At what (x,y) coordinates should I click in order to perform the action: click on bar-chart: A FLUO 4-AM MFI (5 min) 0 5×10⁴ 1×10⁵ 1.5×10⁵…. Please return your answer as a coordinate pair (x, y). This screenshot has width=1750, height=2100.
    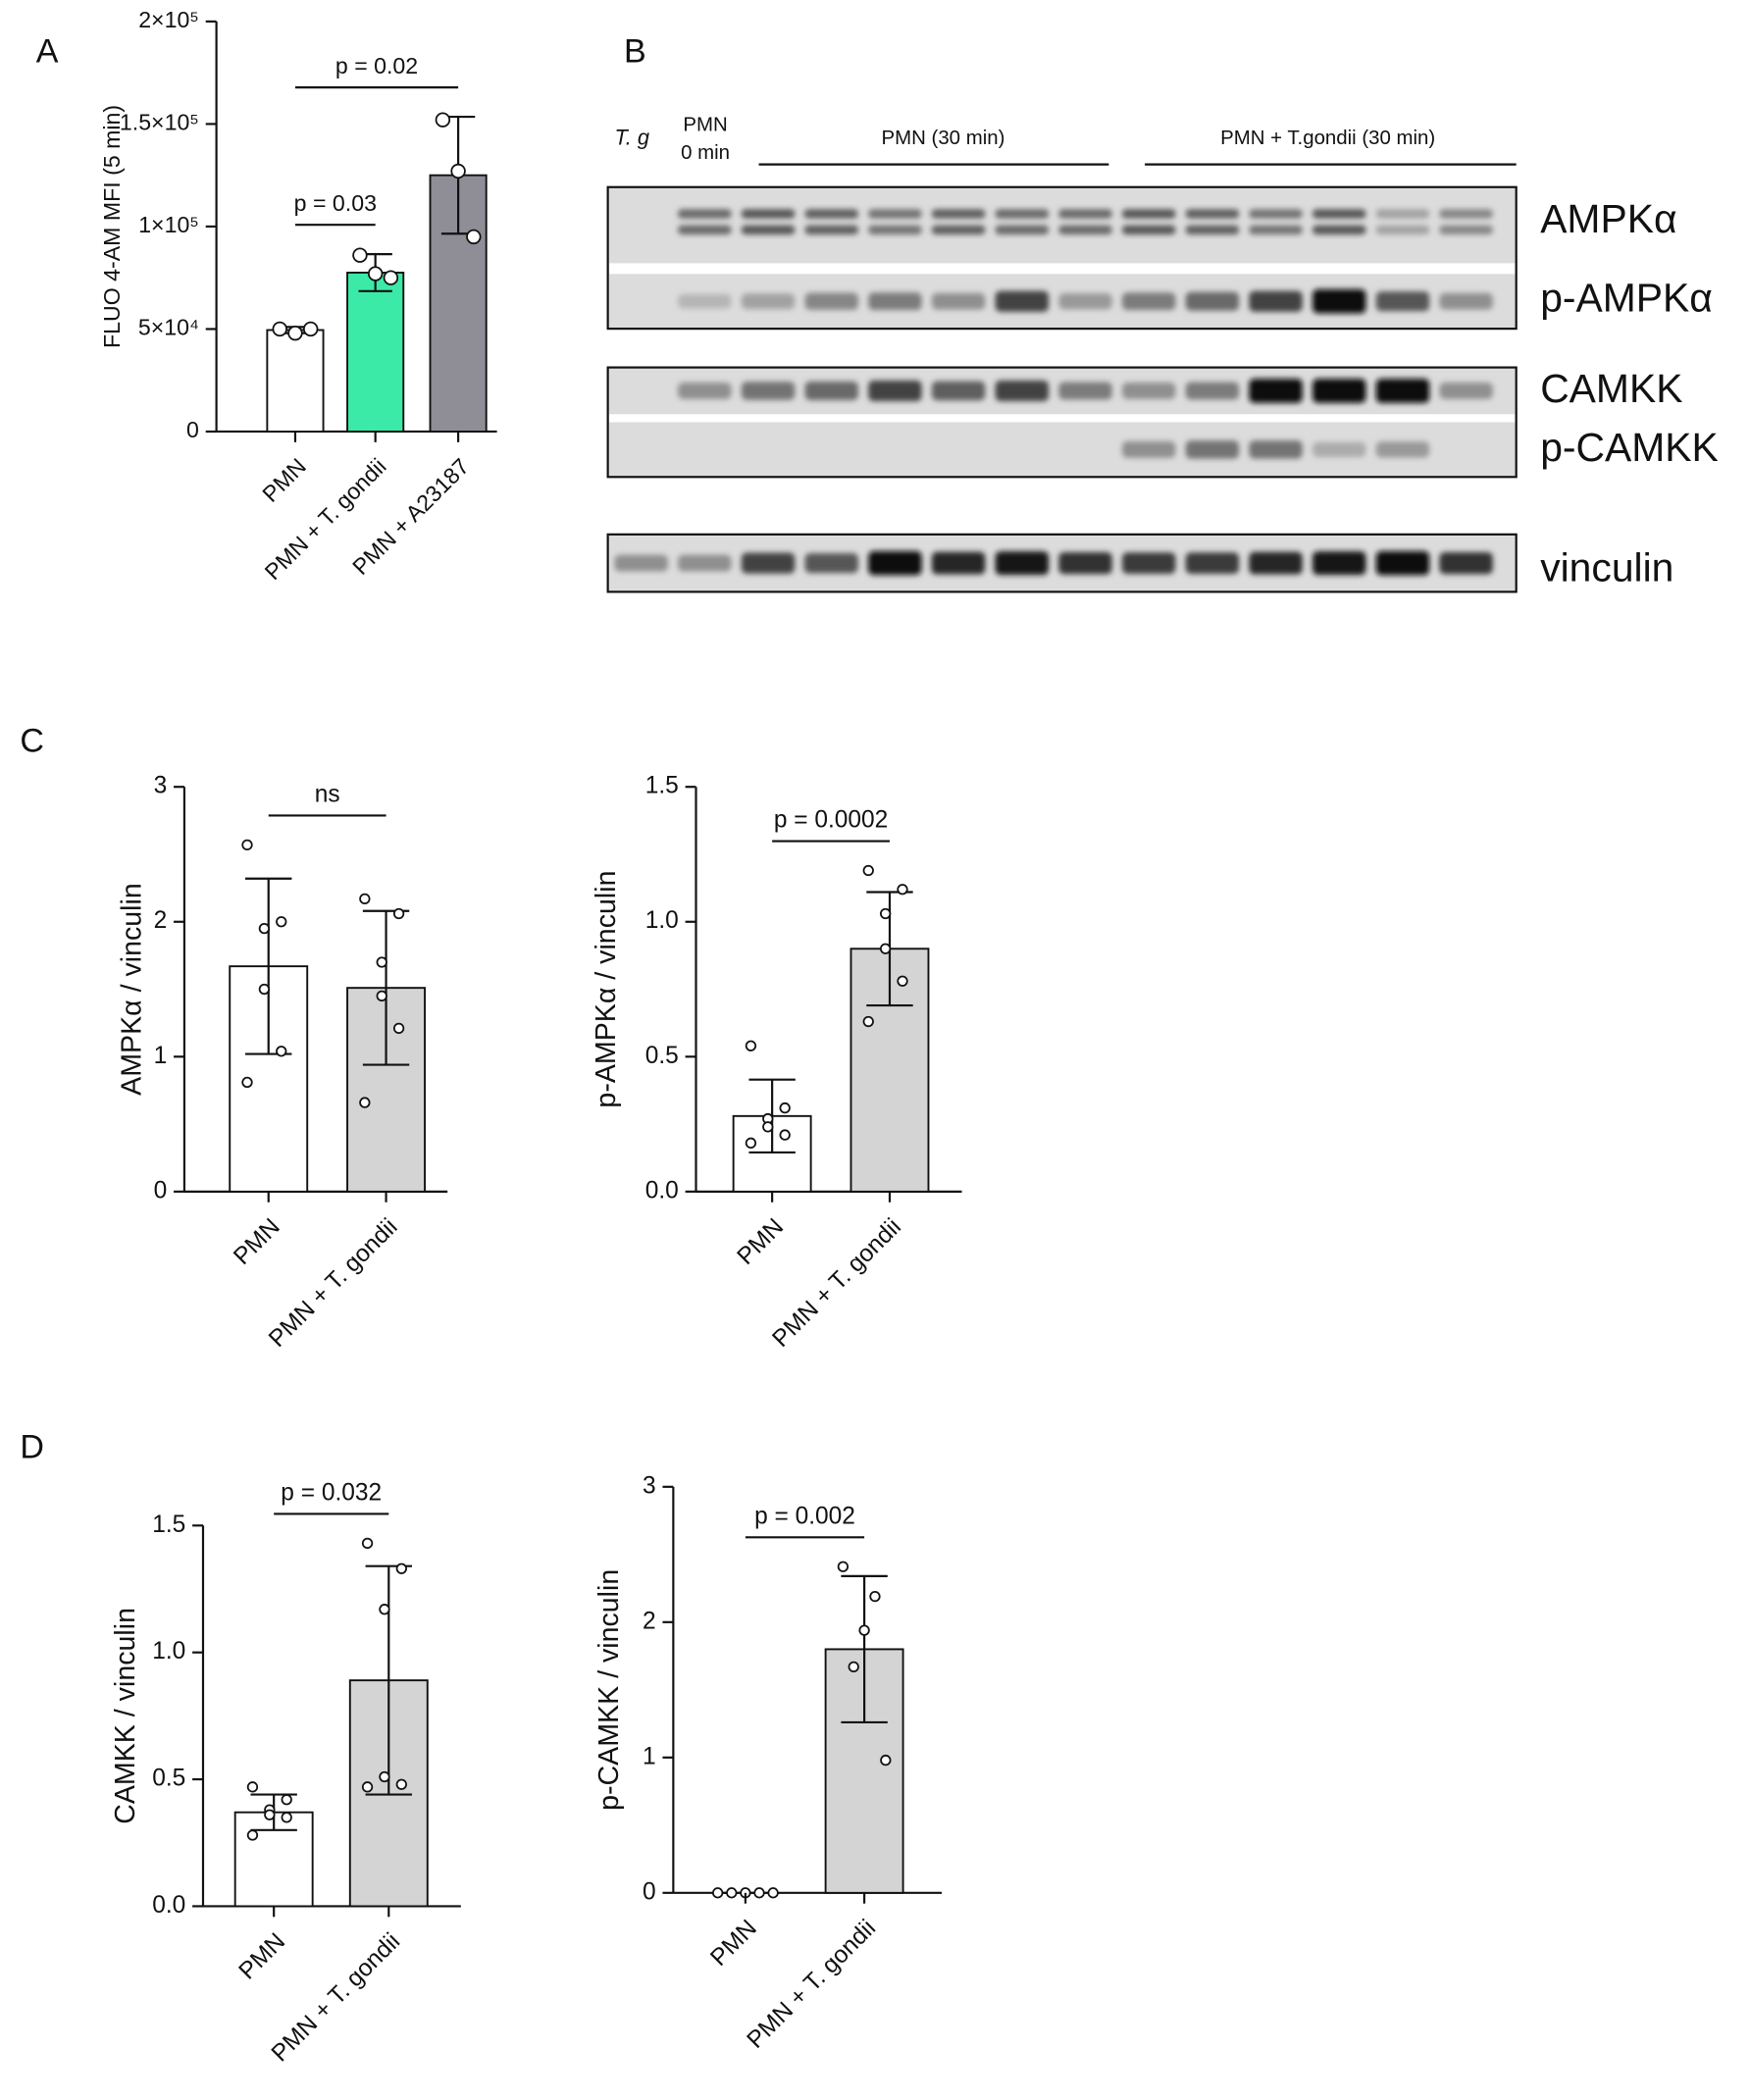
    Looking at the image, I should click on (266, 296).